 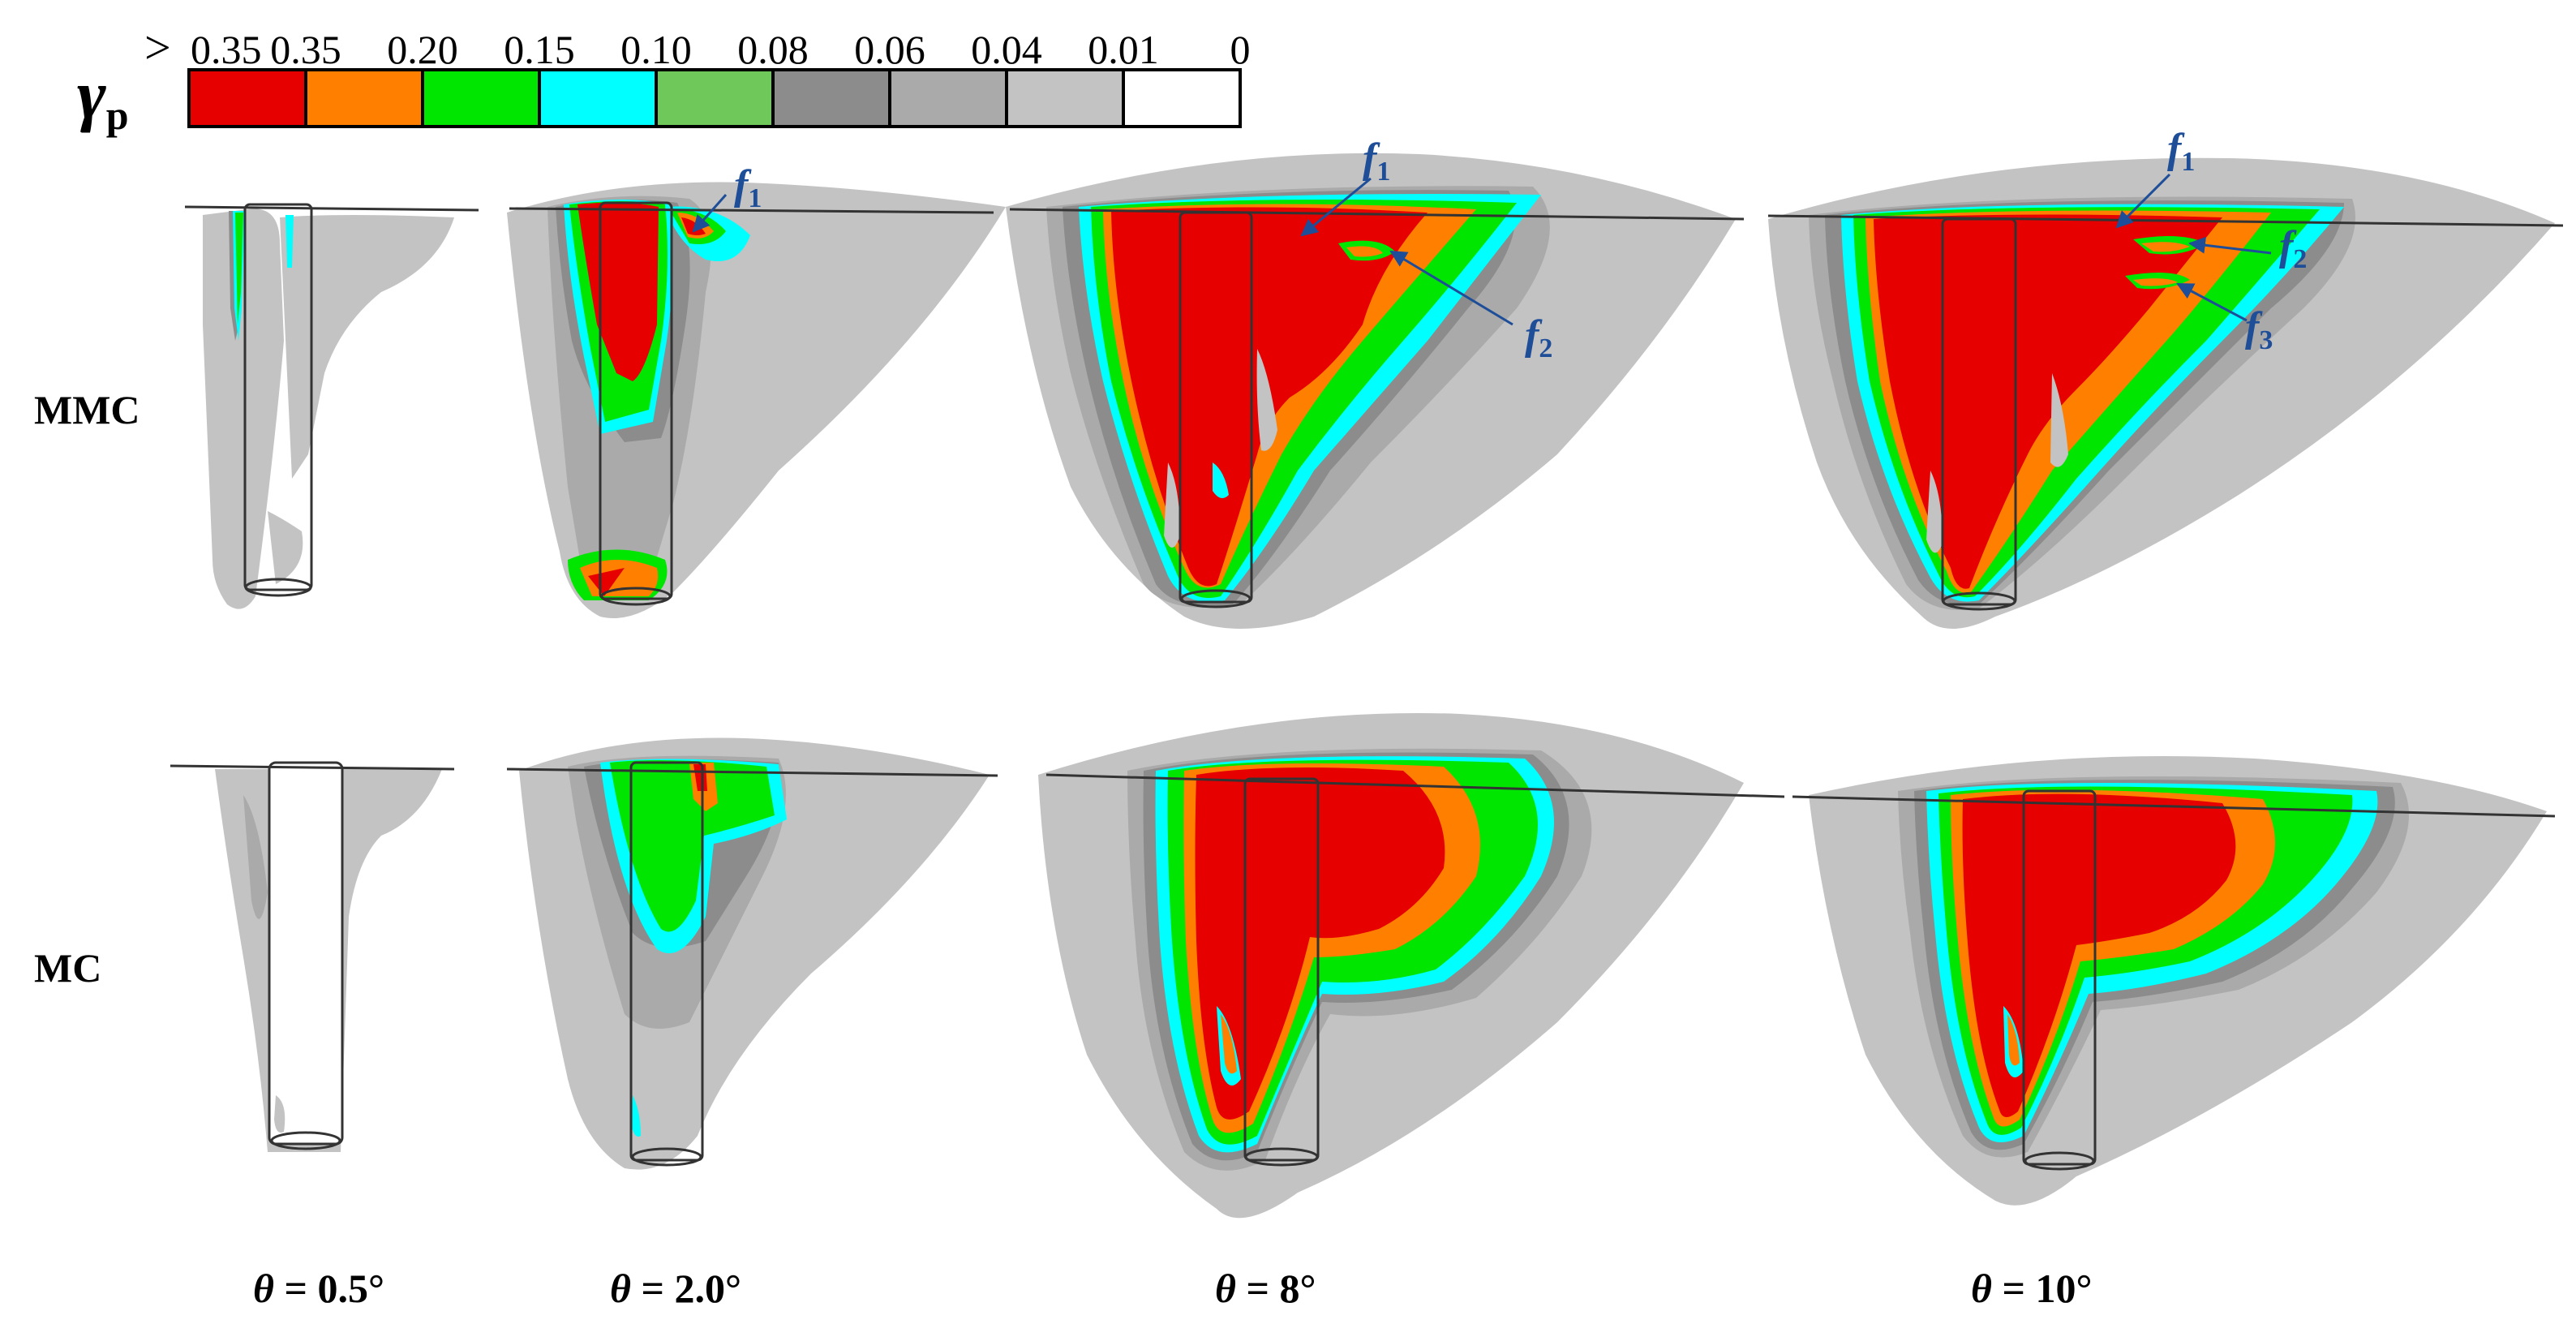 What do you see at coordinates (1276, 1288) in the screenshot?
I see `column-label-value: = 8°` at bounding box center [1276, 1288].